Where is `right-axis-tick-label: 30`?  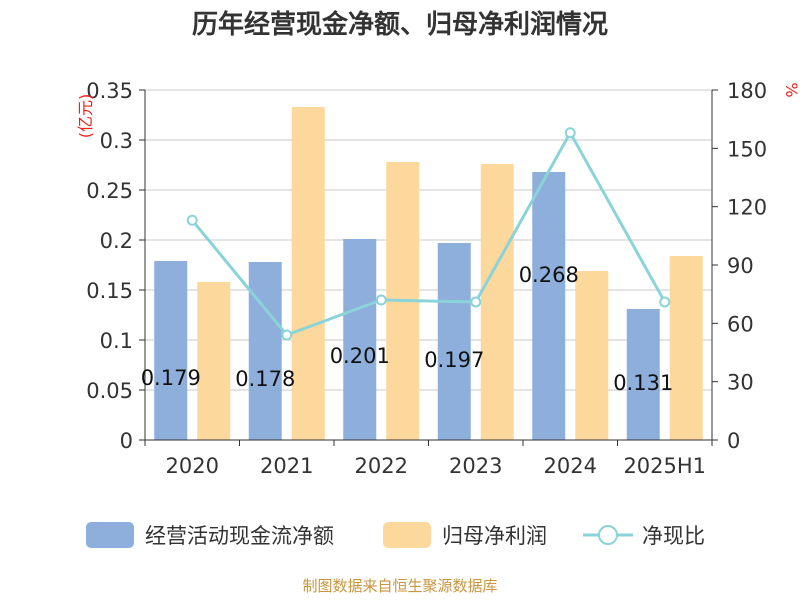
right-axis-tick-label: 30 is located at coordinates (740, 383).